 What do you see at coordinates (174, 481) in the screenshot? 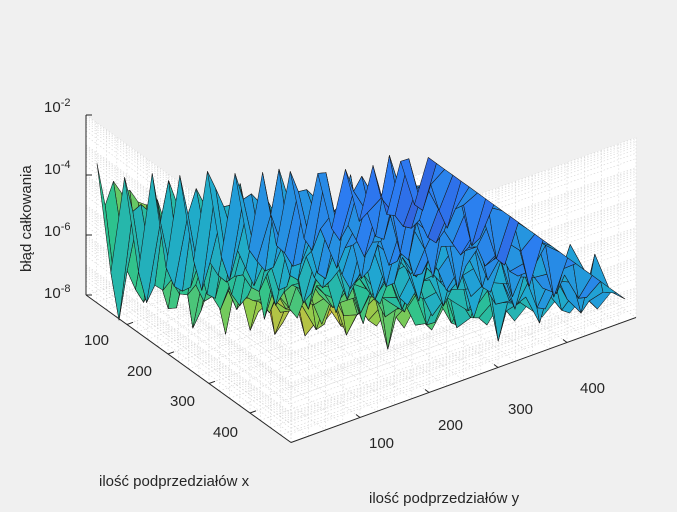
I see `x-axis-label: ilość podprzedziałów x` at bounding box center [174, 481].